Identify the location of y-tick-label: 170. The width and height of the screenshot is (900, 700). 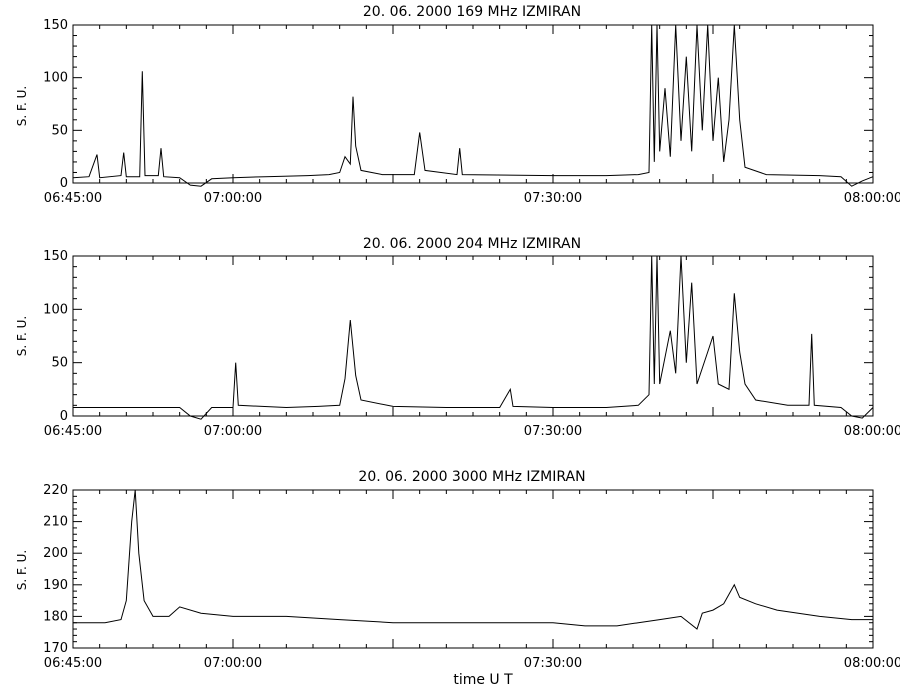
(55, 648).